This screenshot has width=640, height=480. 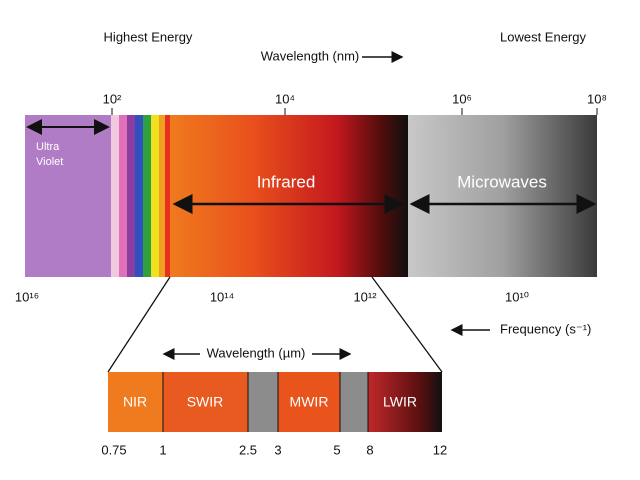 I want to click on header-right: Lowest Energy, so click(x=543, y=36).